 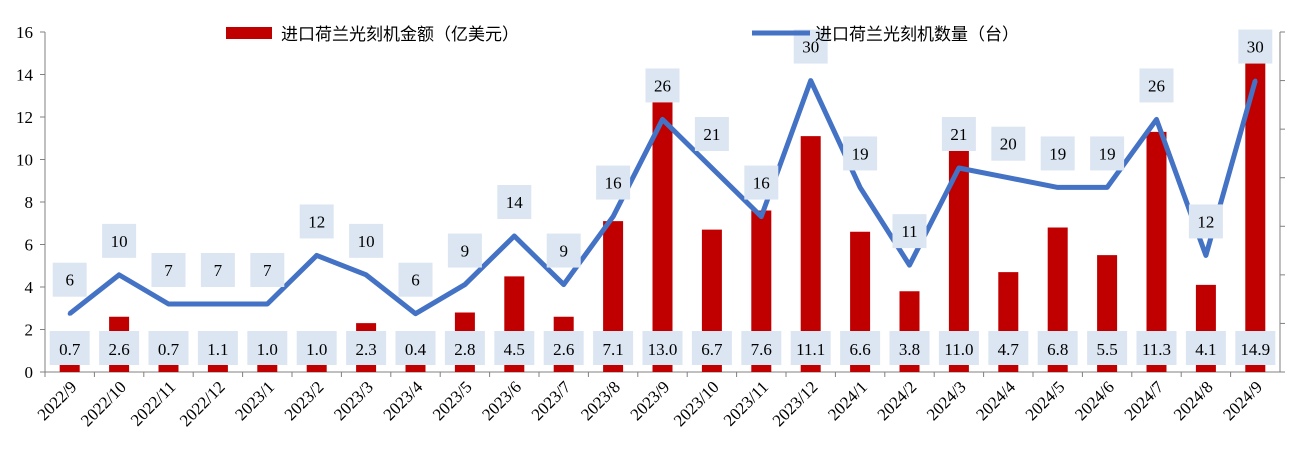 I want to click on y-tick-label: 0, so click(x=29, y=372).